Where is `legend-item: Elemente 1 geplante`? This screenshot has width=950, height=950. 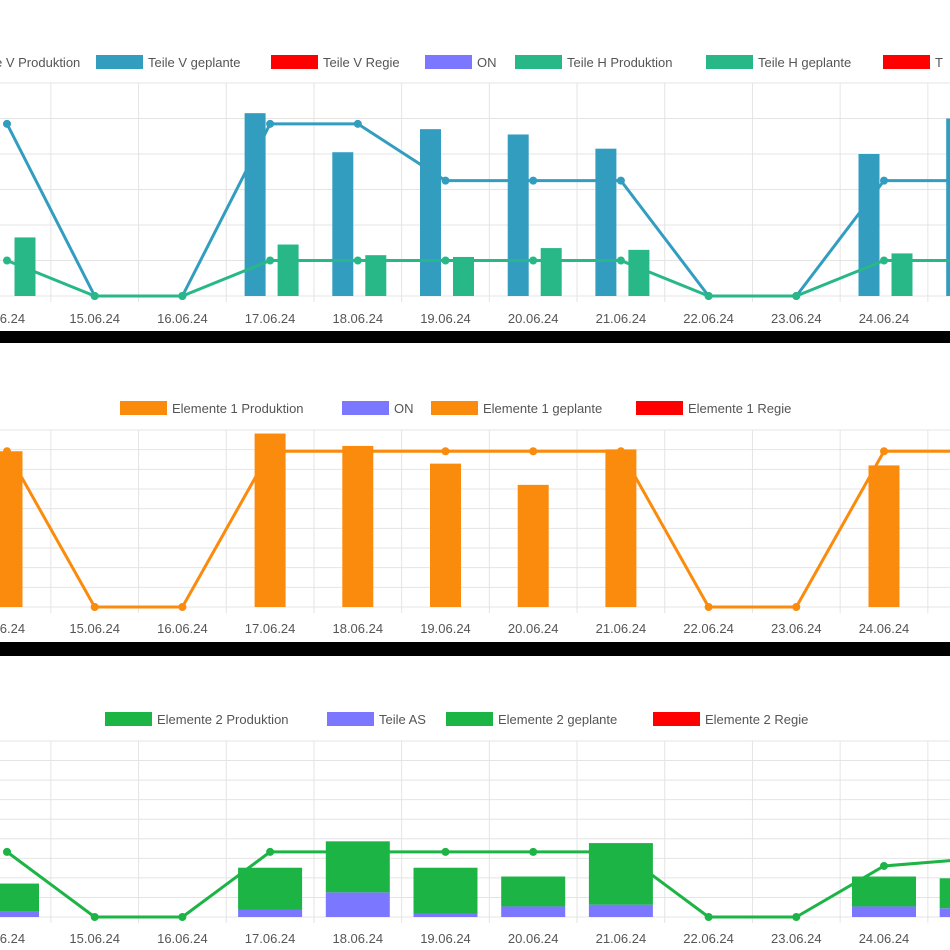 legend-item: Elemente 1 geplante is located at coordinates (516, 408).